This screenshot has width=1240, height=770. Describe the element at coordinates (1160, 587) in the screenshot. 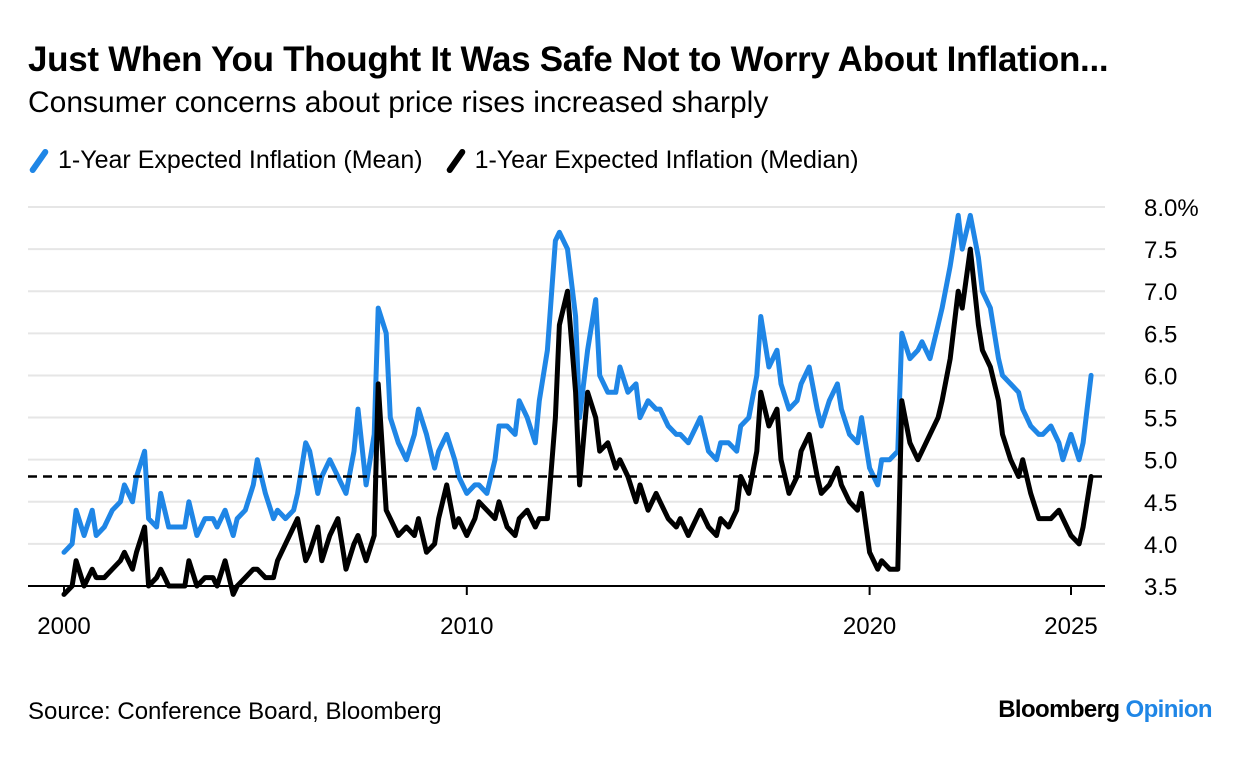

I see `y-tick-label: 3.5` at that location.